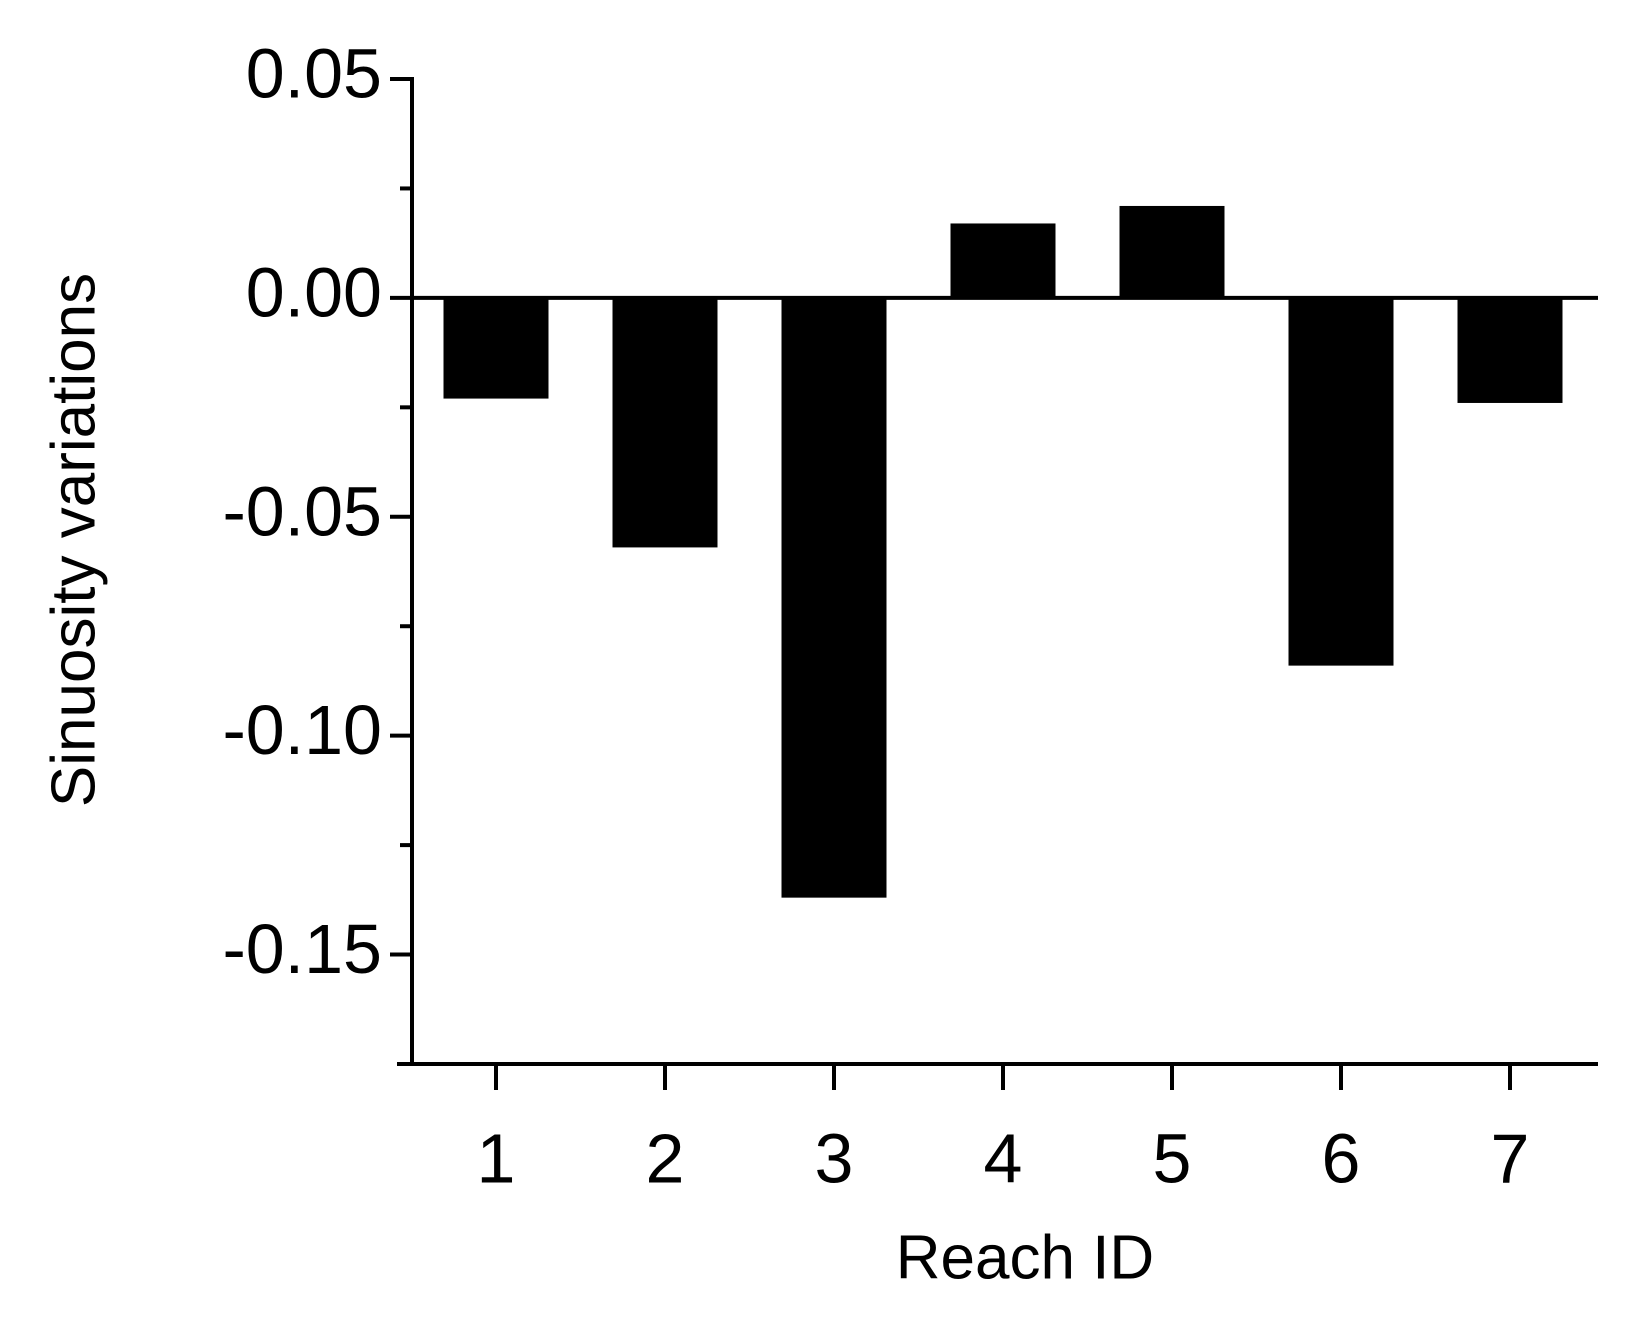 The image size is (1639, 1331). What do you see at coordinates (834, 1158) in the screenshot?
I see `x-tick-label: 3` at bounding box center [834, 1158].